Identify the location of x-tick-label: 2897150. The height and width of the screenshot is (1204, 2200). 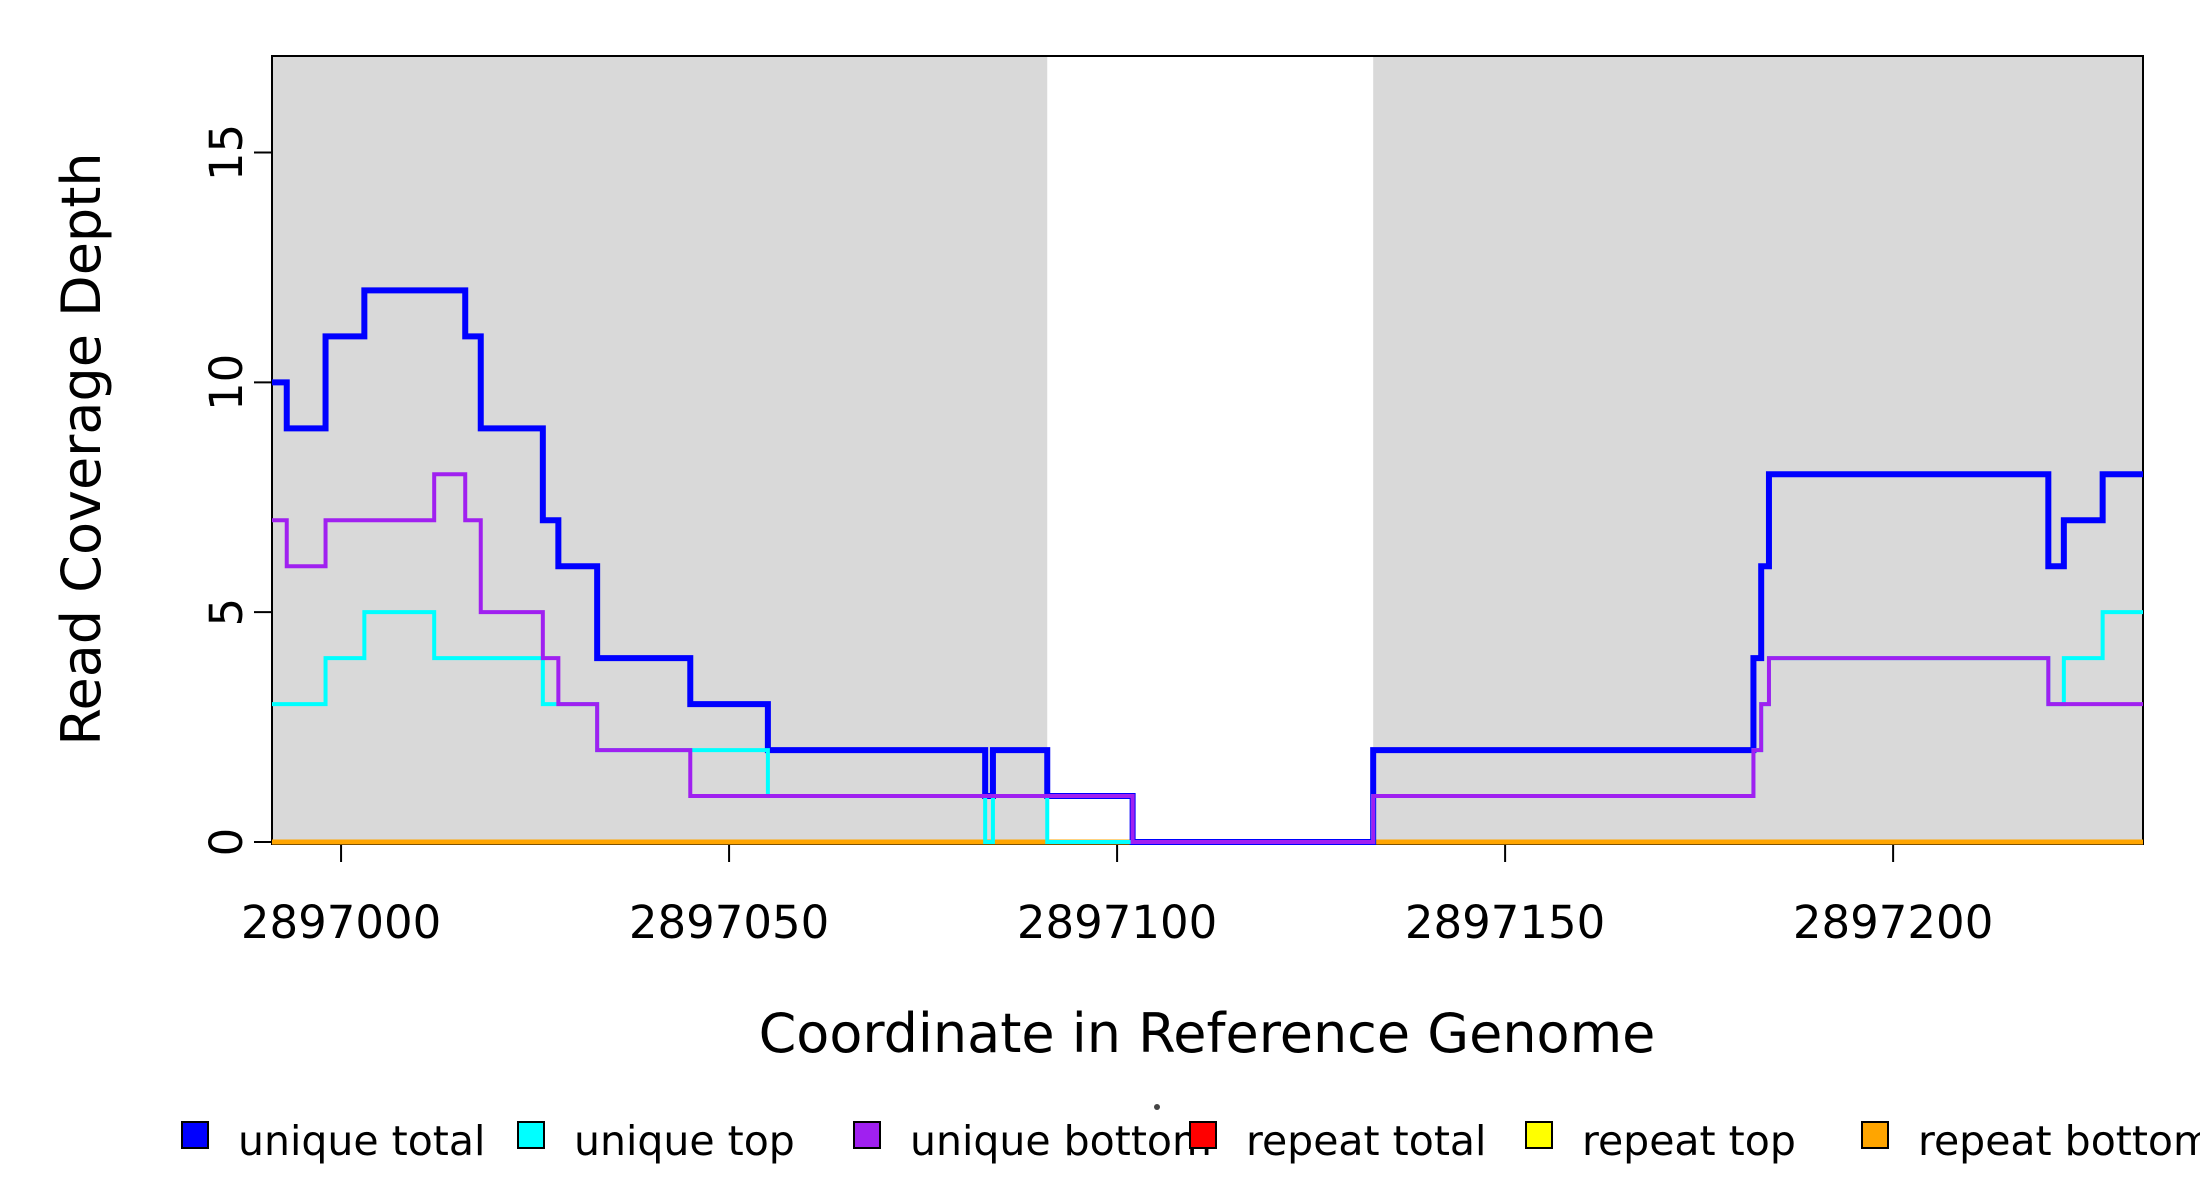
(1505, 922).